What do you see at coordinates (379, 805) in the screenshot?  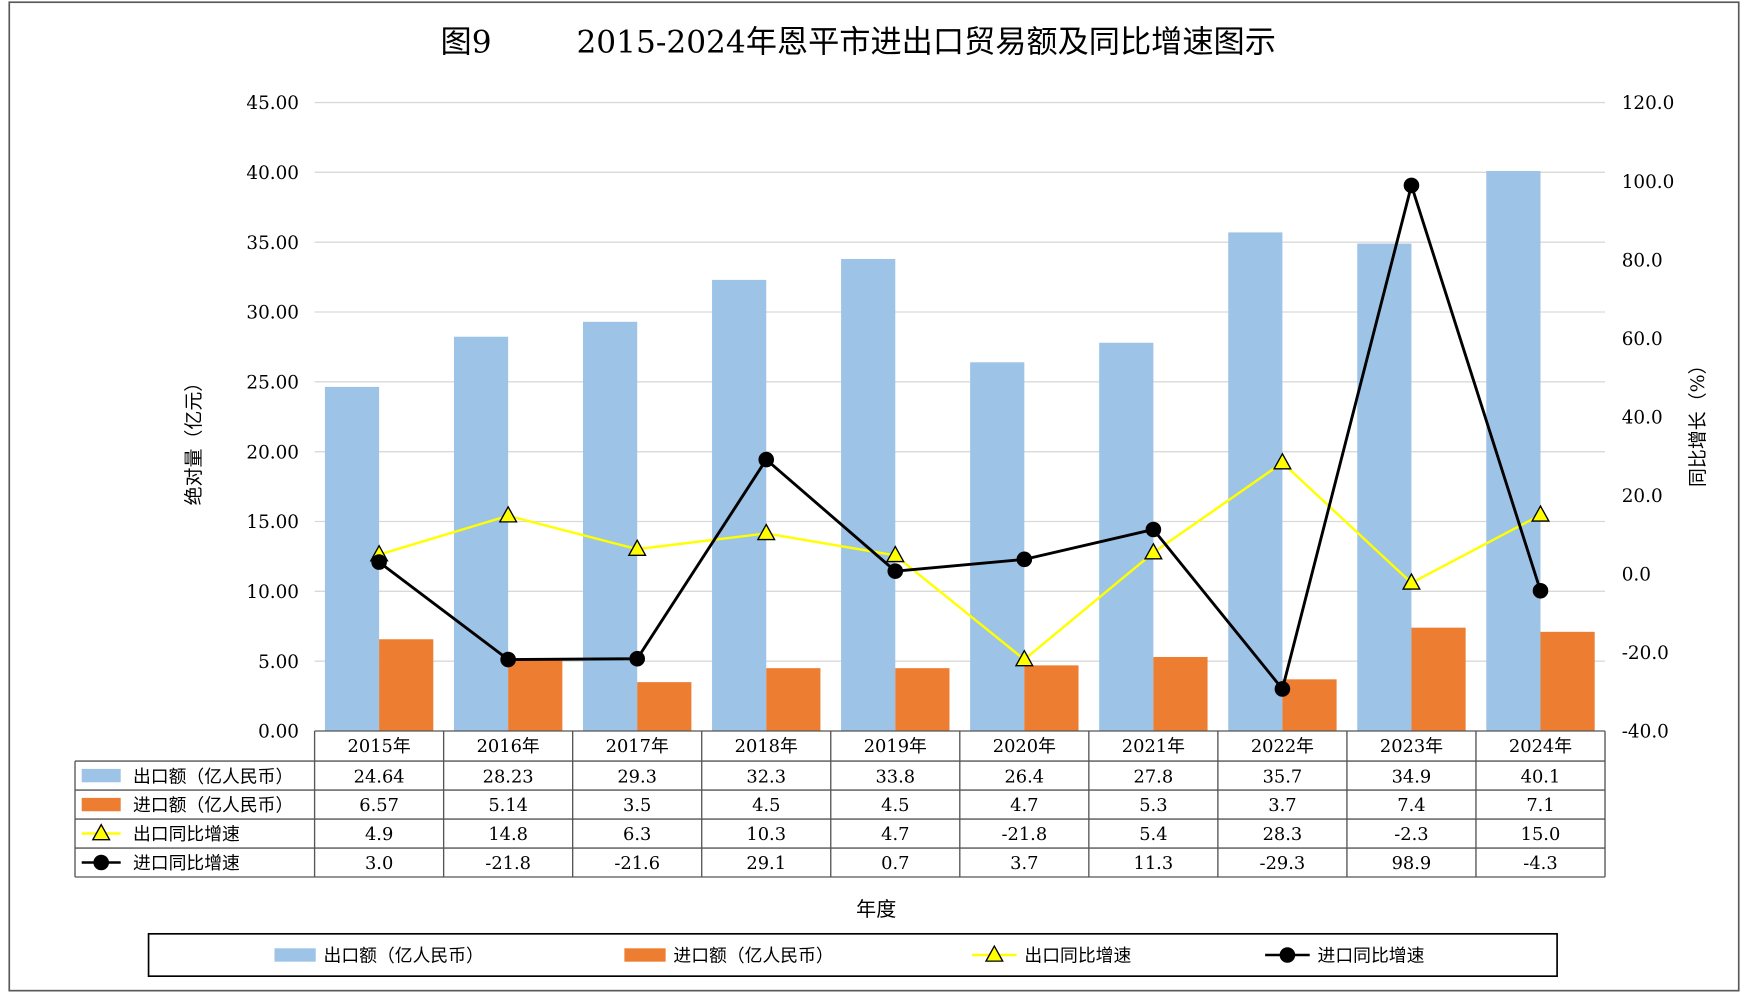 I see `import-amount-value-cell: 6.57` at bounding box center [379, 805].